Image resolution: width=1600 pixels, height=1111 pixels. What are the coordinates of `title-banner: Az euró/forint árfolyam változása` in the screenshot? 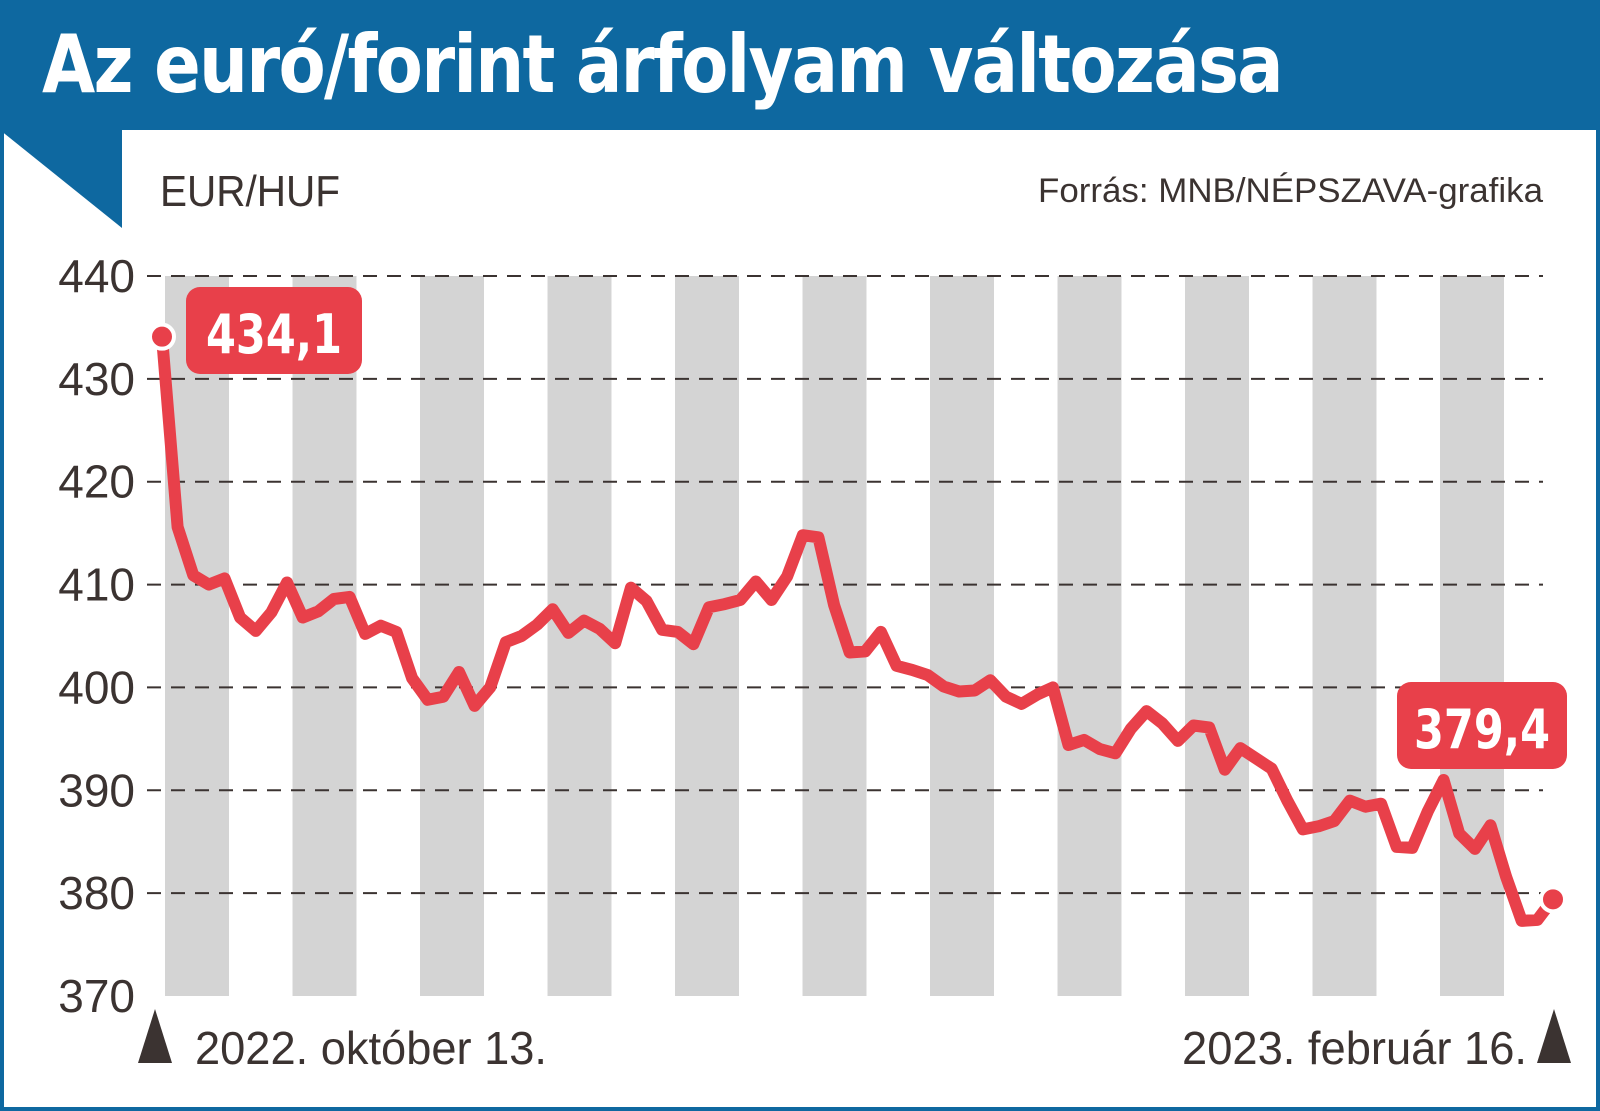 It's located at (800, 65).